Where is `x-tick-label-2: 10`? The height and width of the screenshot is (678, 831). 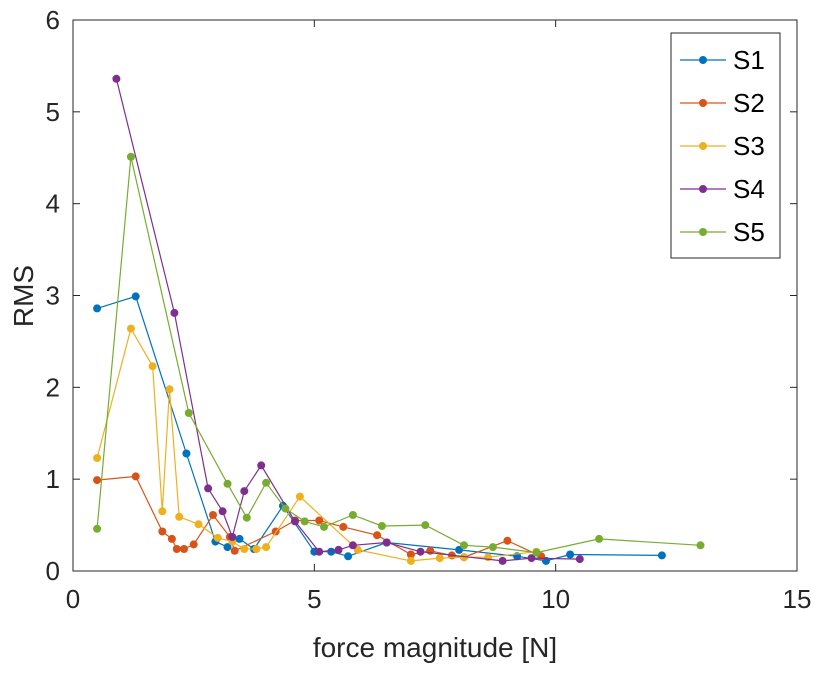 x-tick-label-2: 10 is located at coordinates (555, 599).